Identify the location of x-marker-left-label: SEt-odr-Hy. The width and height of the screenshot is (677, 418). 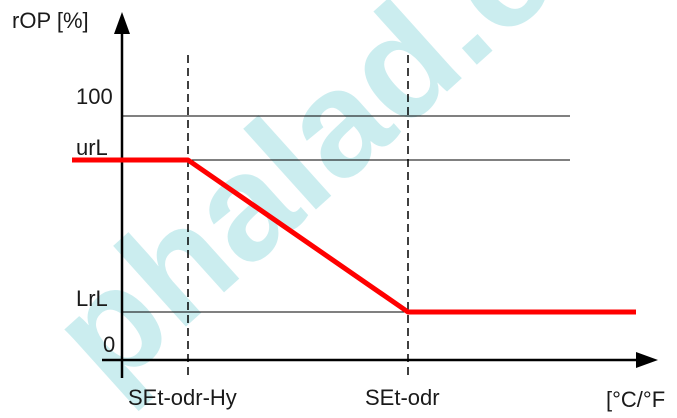
(182, 397).